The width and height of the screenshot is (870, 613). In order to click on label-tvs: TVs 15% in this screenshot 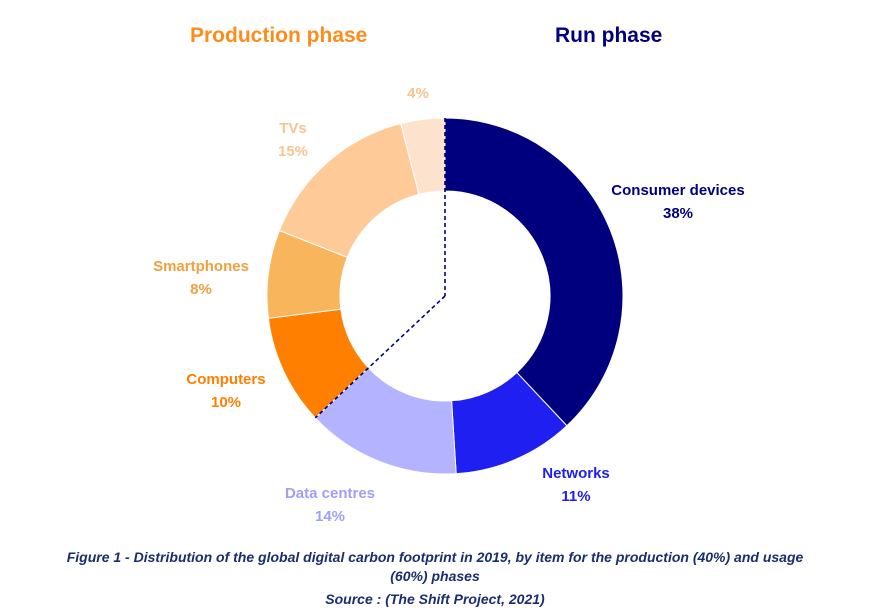, I will do `click(293, 140)`.